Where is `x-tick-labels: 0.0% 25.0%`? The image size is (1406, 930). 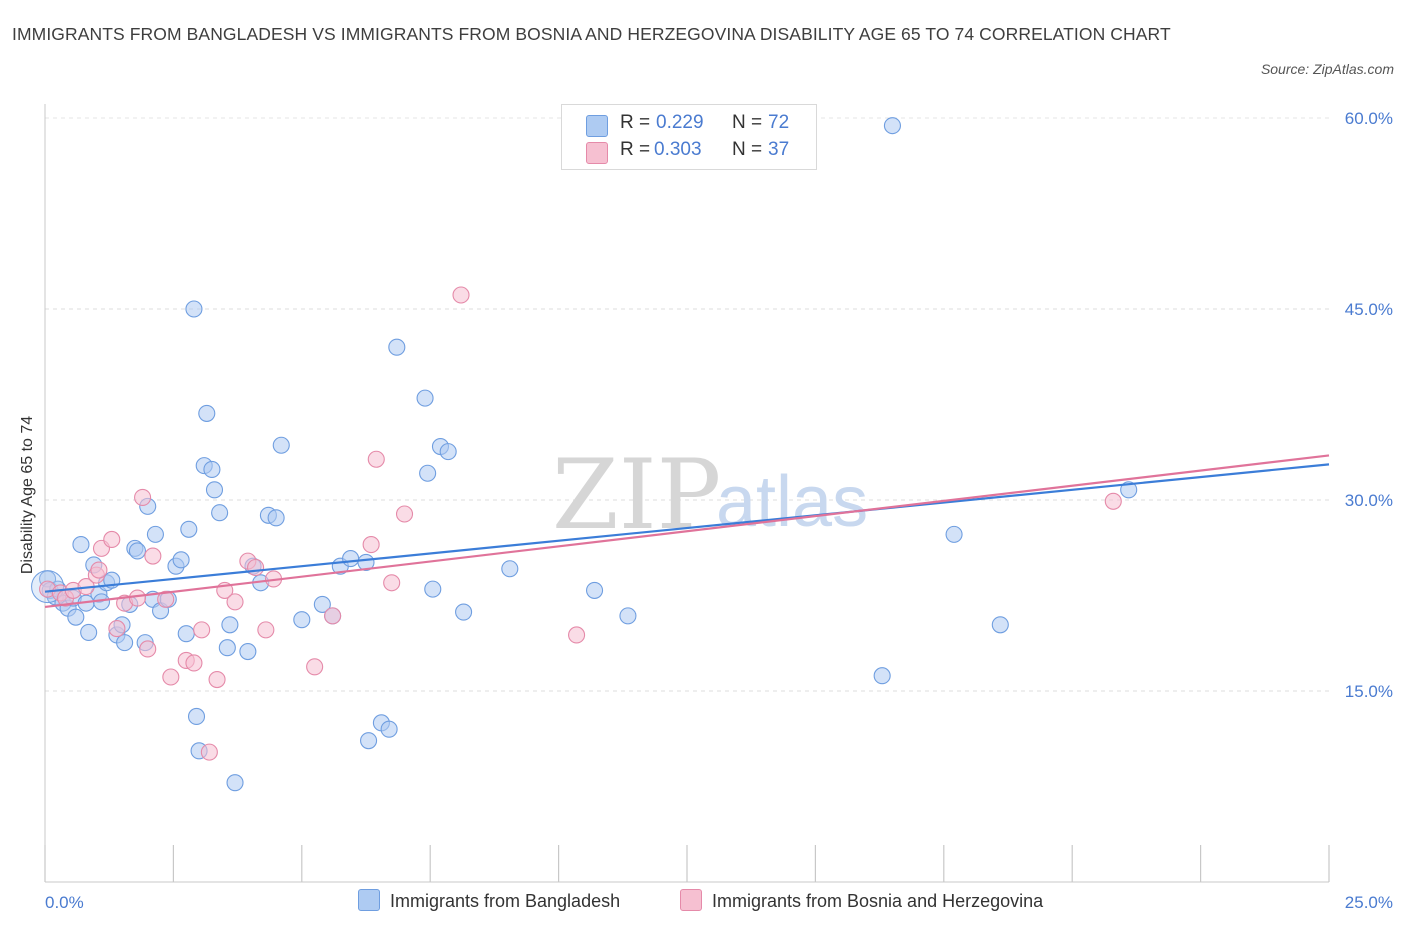
x-tick-labels: 0.0% 25.0% is located at coordinates (719, 902).